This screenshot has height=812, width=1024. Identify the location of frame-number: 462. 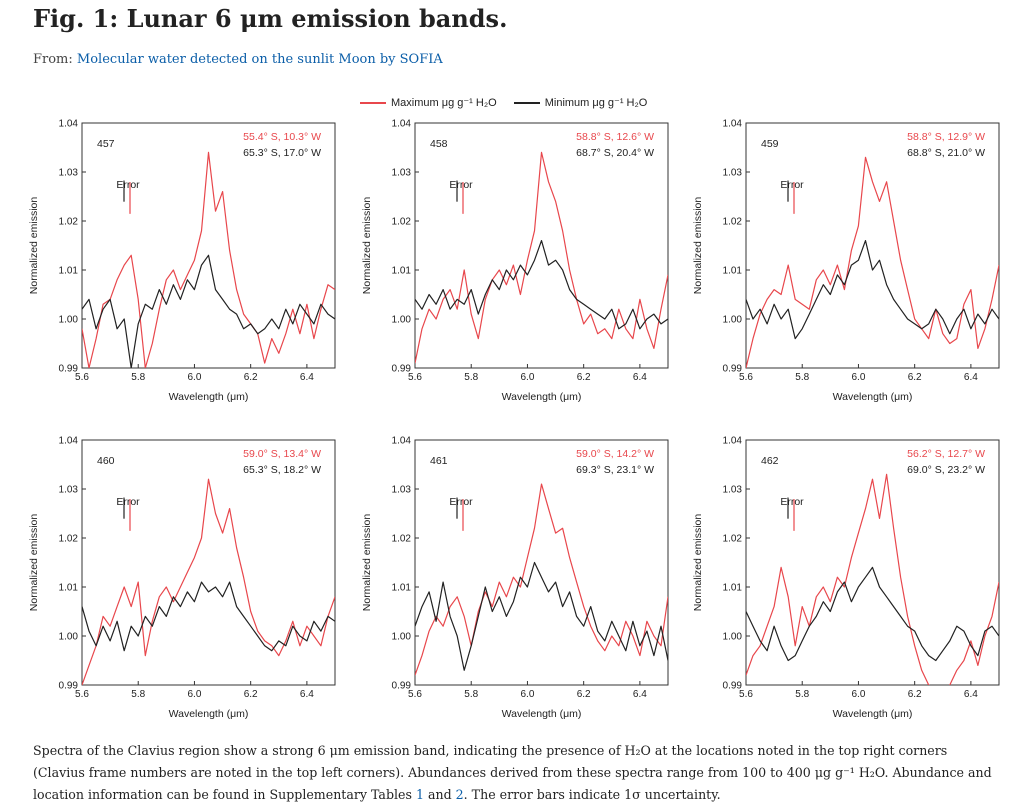
(770, 461).